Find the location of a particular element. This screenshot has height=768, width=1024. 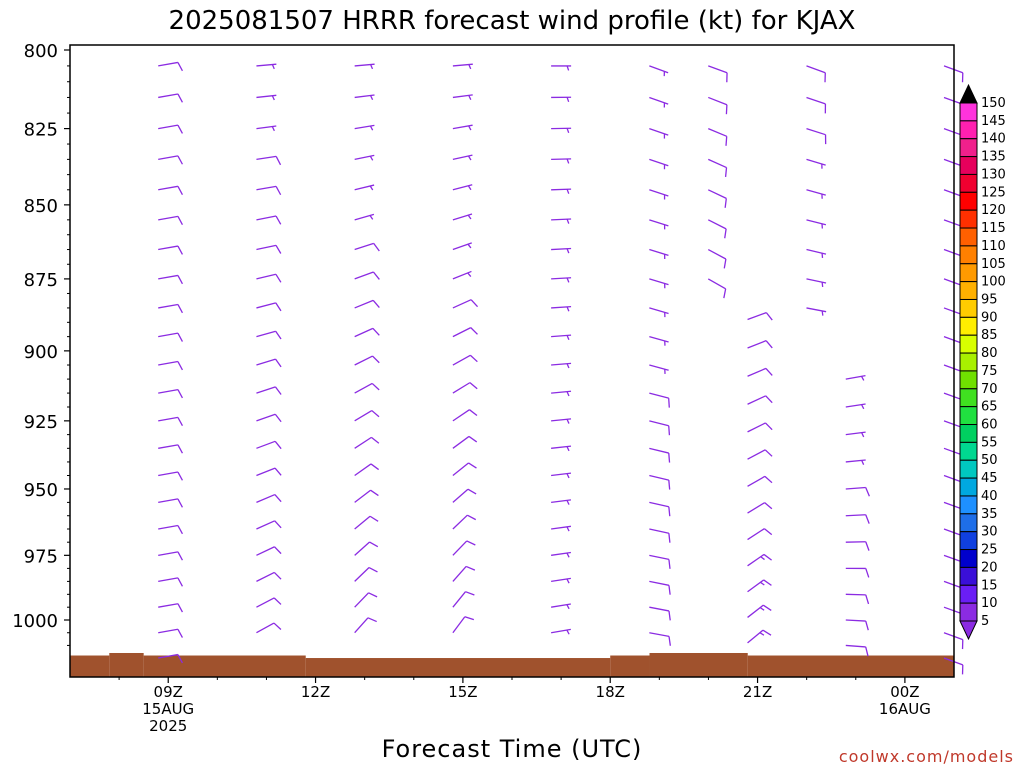

terrain-block is located at coordinates (630, 666).